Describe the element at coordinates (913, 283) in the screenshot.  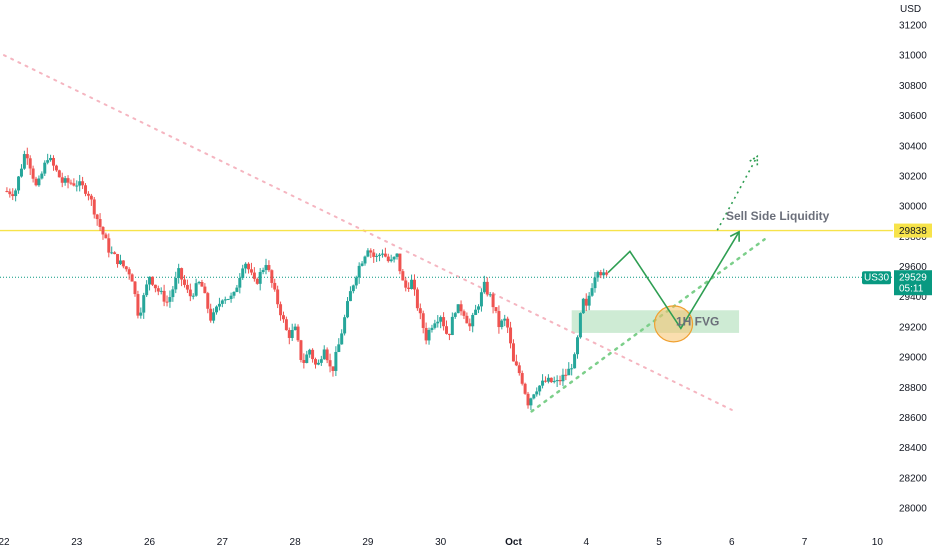
I see `price-badge` at that location.